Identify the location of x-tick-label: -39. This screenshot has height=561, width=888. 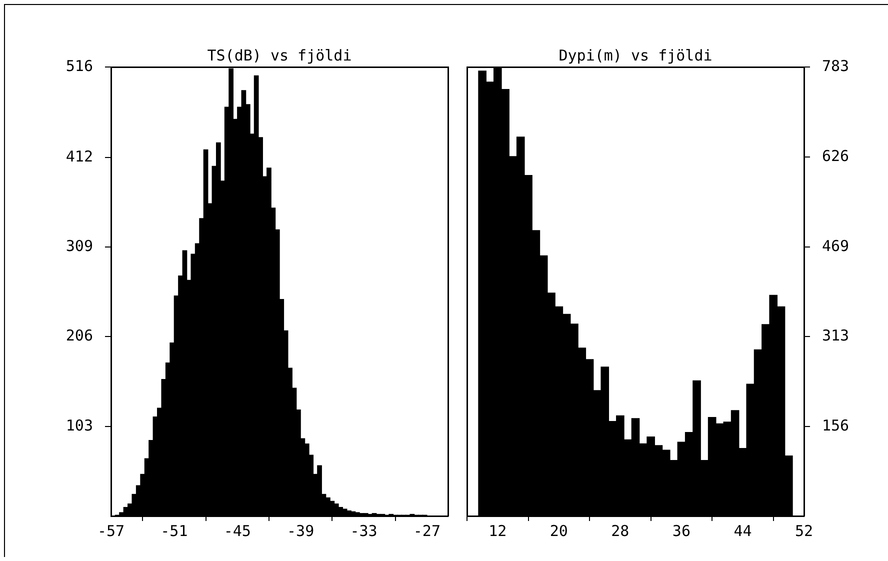
(300, 531).